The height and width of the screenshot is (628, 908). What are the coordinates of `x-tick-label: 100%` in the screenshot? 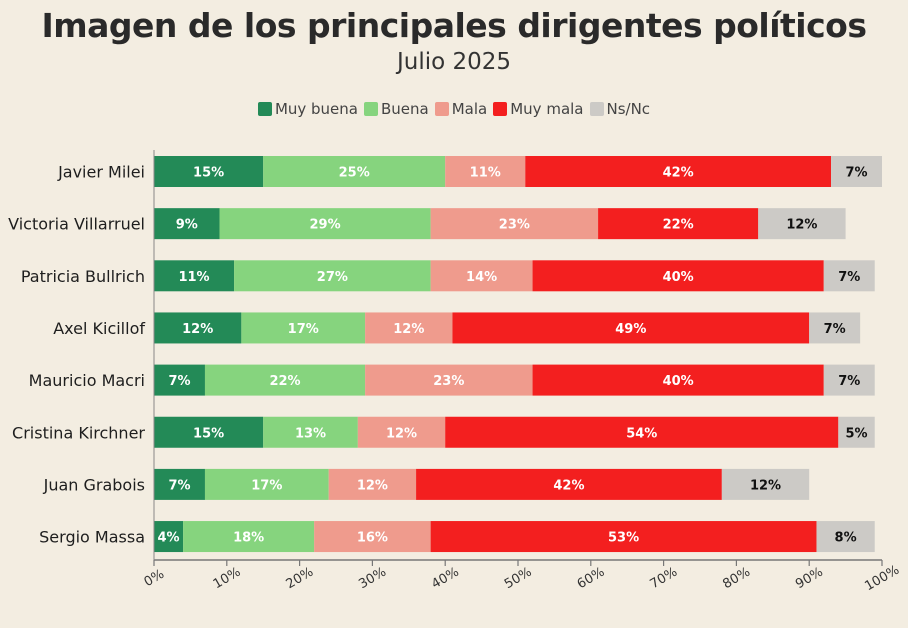 It's located at (882, 579).